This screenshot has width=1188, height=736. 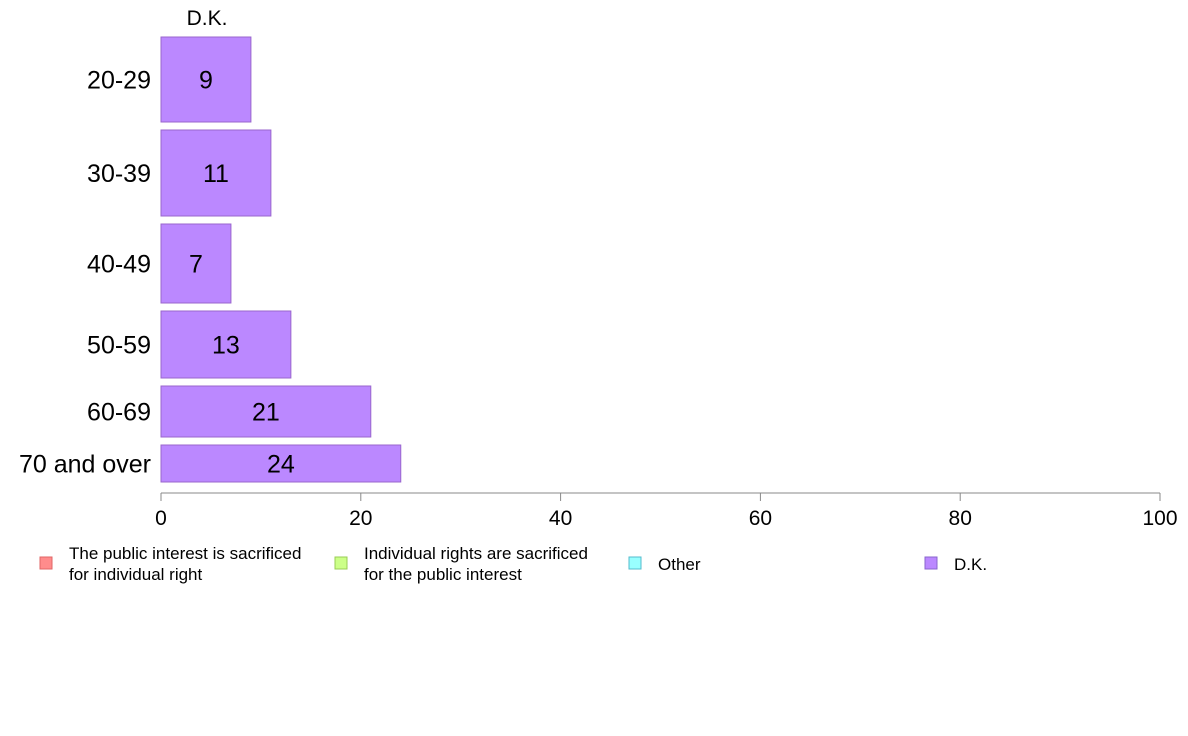 What do you see at coordinates (119, 346) in the screenshot?
I see `category-label: 50-59` at bounding box center [119, 346].